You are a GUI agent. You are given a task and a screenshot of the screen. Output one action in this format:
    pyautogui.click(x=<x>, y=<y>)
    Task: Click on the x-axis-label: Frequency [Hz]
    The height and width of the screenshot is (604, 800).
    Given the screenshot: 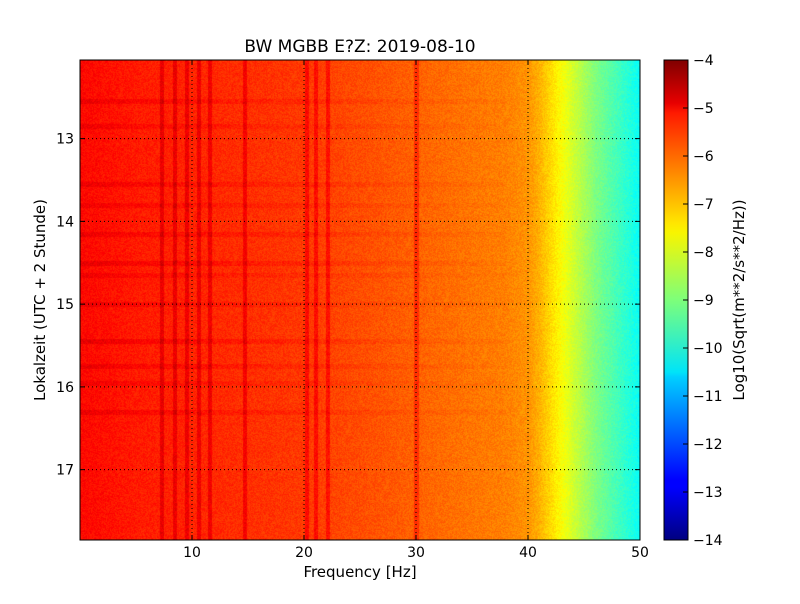 What is the action you would take?
    pyautogui.click(x=359, y=572)
    